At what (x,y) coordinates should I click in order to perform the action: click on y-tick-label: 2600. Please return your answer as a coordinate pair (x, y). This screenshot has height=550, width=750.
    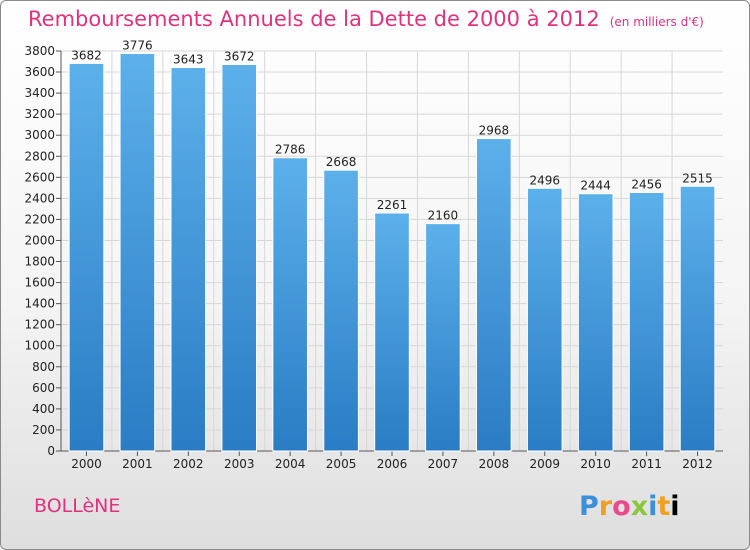
    Looking at the image, I should click on (39, 177).